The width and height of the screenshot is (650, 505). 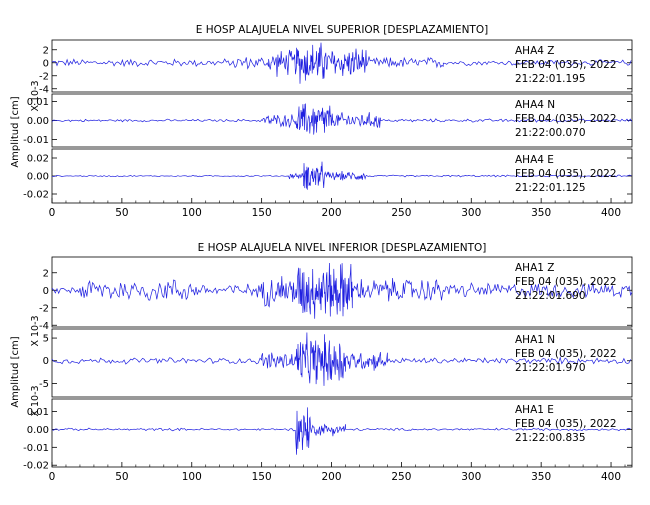 I want to click on y-tick-label: 5, so click(x=46, y=339).